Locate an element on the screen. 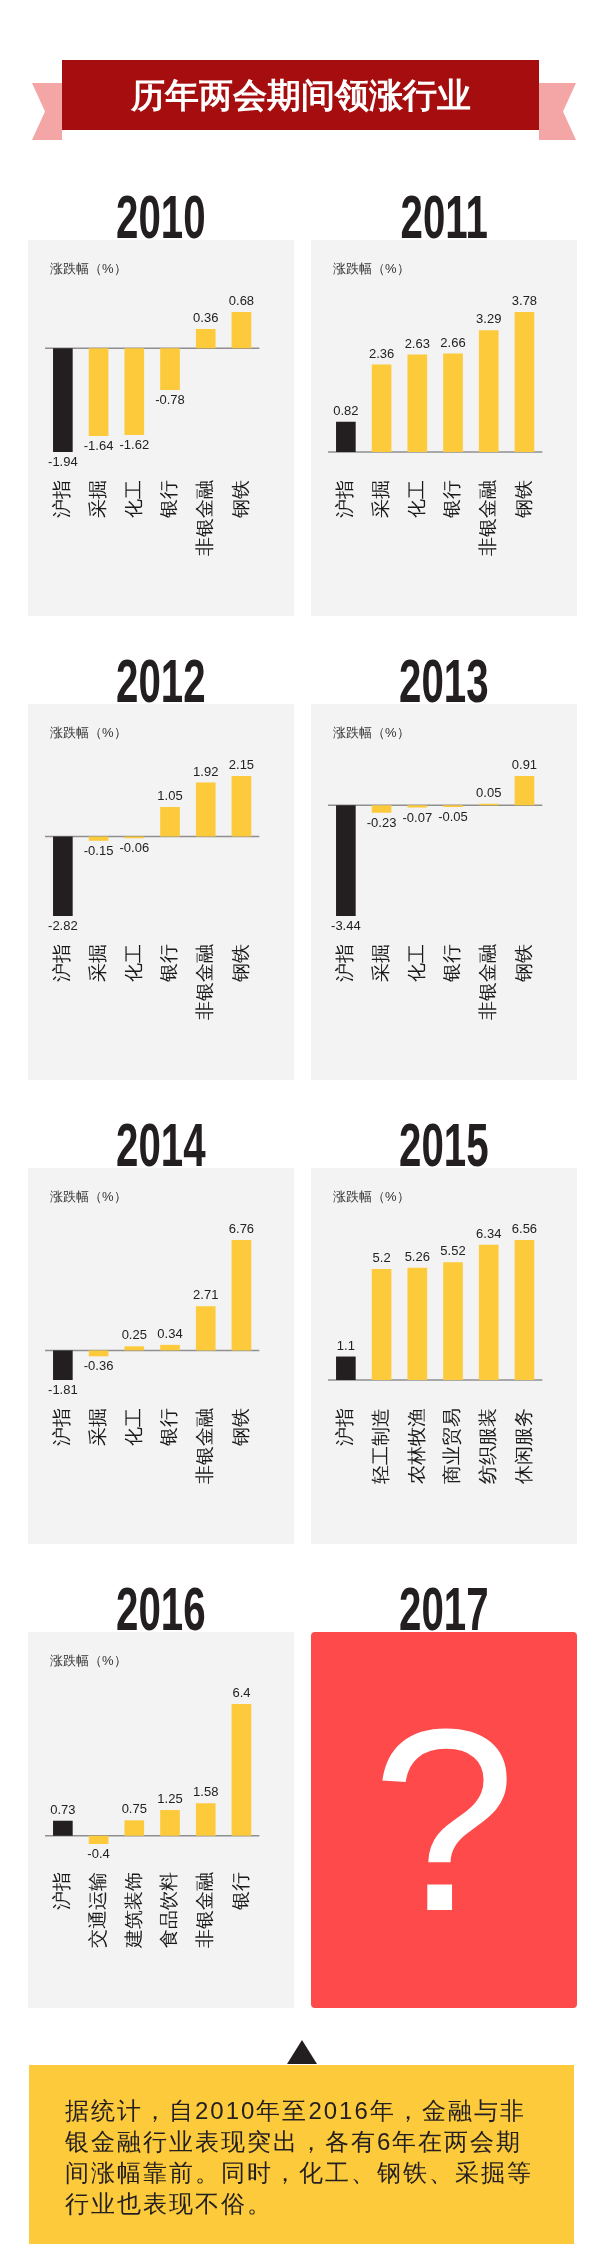 The width and height of the screenshot is (600, 2267). data-label: -0.23 is located at coordinates (381, 822).